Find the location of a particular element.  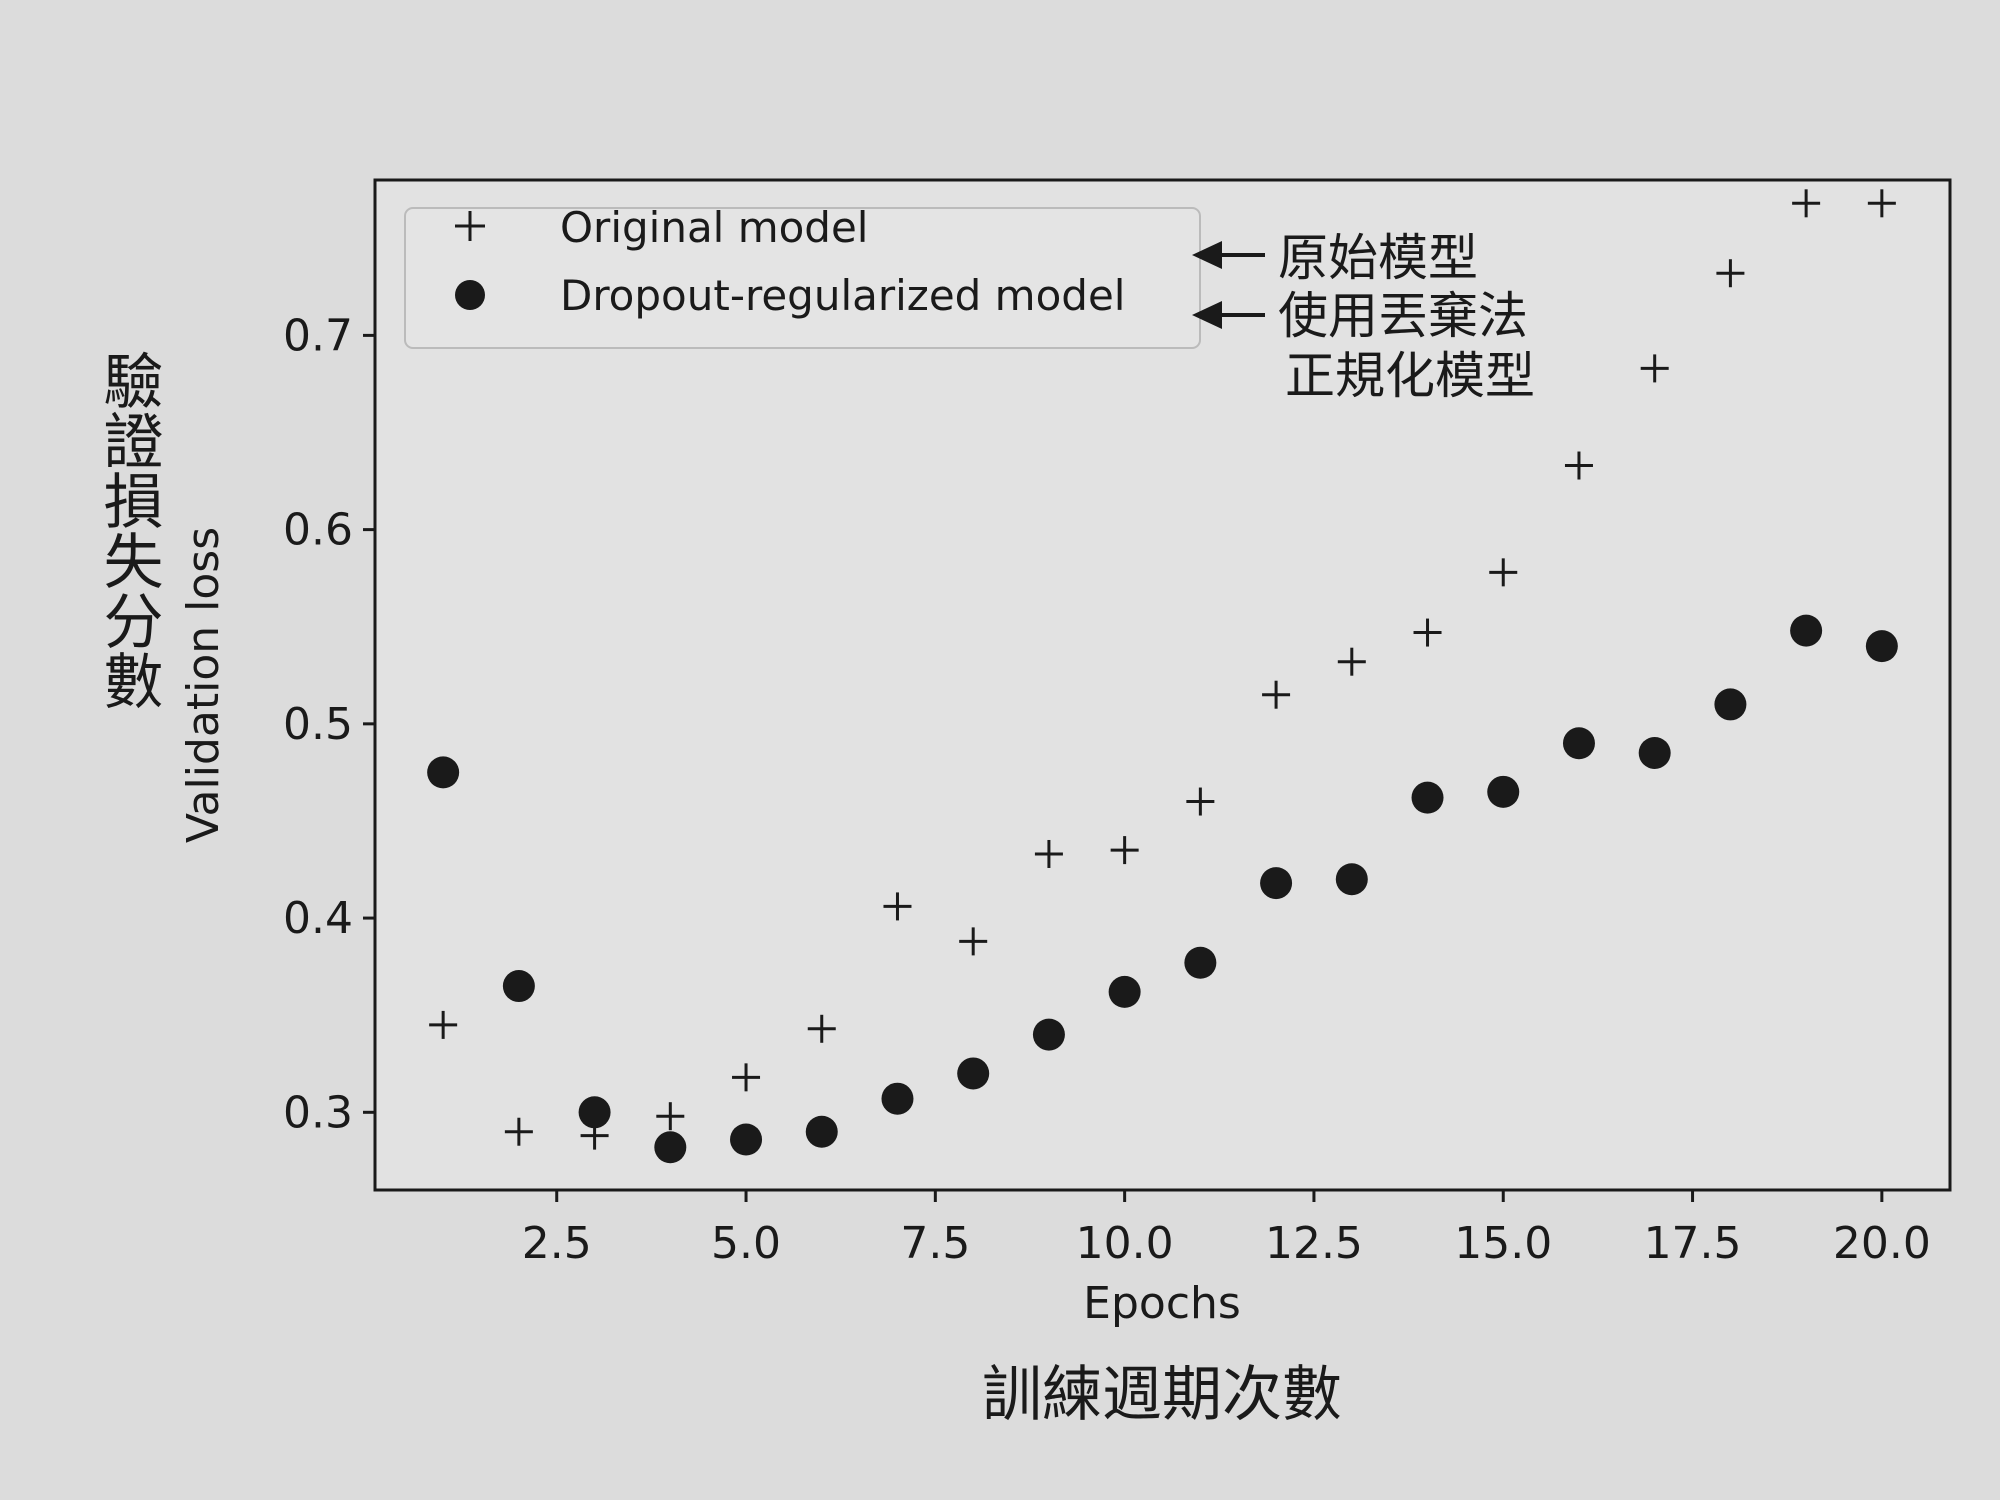

y-axis-title: Validation loss is located at coordinates (203, 685).